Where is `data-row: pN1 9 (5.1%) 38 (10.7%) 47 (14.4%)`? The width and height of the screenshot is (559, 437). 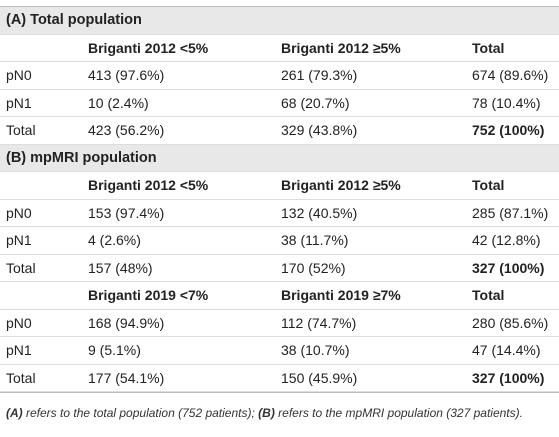
data-row: pN1 9 (5.1%) 38 (10.7%) 47 (14.4%) is located at coordinates (279, 350).